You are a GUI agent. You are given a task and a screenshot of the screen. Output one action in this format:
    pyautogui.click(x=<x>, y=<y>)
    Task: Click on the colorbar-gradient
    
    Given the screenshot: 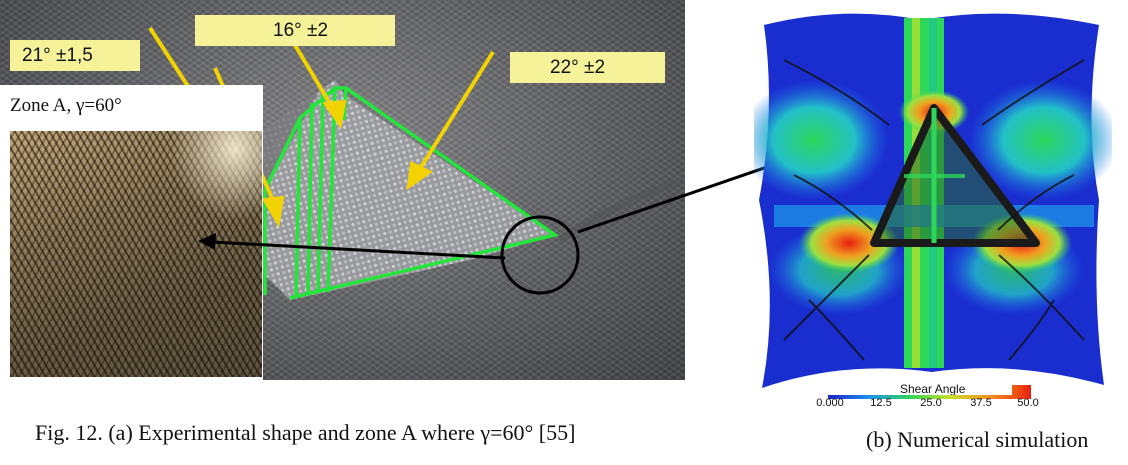 What is the action you would take?
    pyautogui.click(x=929, y=397)
    